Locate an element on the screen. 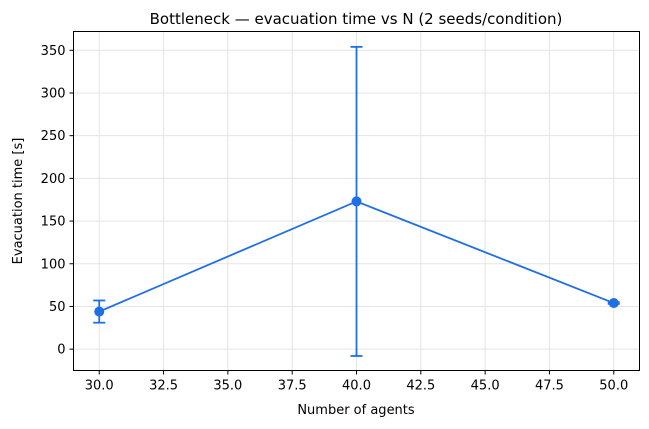 This screenshot has width=649, height=429. y-tick-label: 350 is located at coordinates (53, 51).